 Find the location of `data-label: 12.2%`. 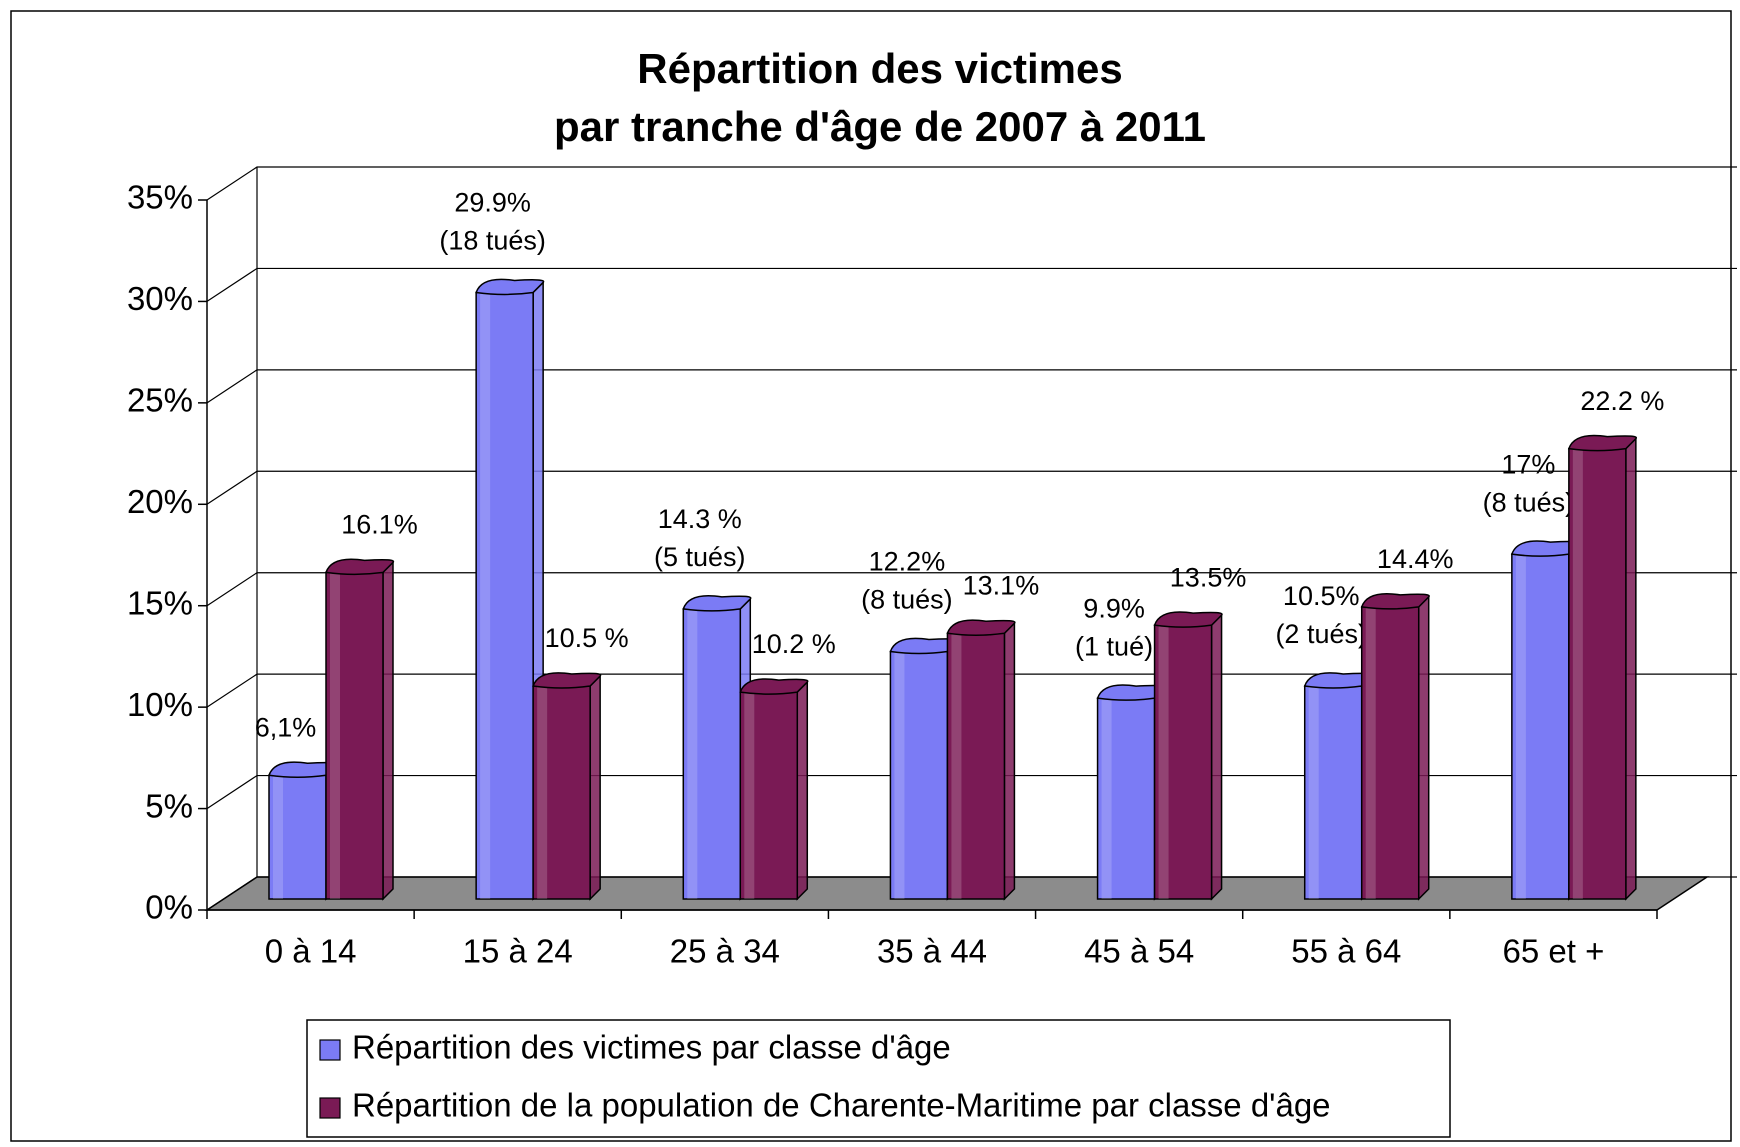

data-label: 12.2% is located at coordinates (907, 562).